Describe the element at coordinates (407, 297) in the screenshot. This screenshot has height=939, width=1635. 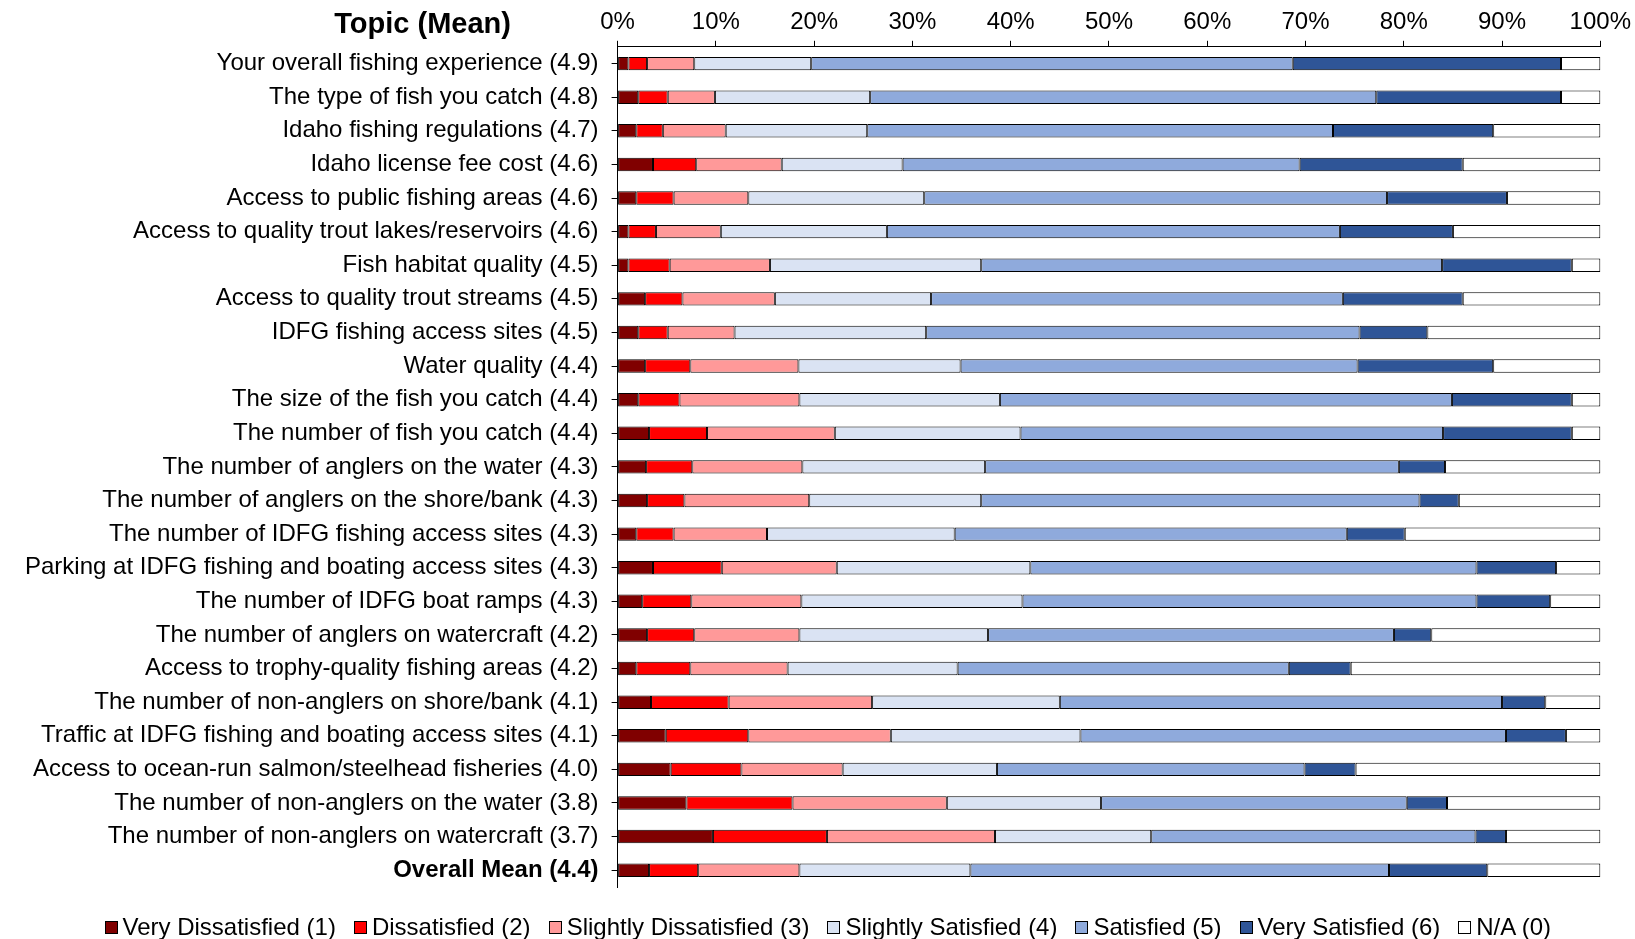
I see `y-tick-label: Access to quality trout streams (4.5)` at that location.